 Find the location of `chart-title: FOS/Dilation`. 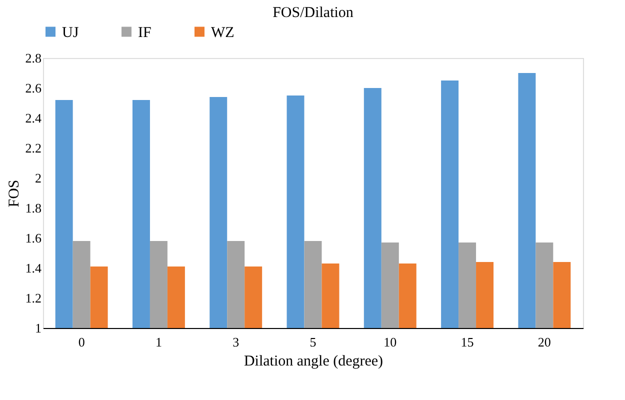

chart-title: FOS/Dilation is located at coordinates (313, 13).